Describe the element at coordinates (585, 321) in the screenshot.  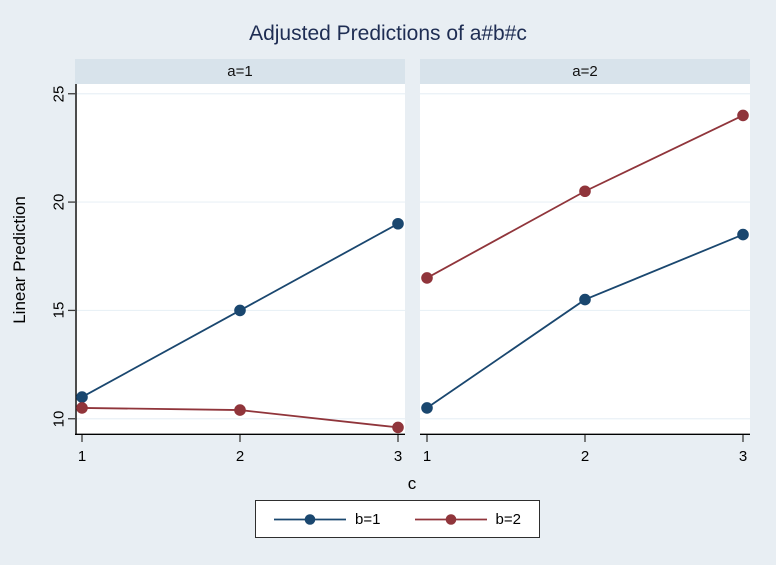
I see `series-line-b=1` at that location.